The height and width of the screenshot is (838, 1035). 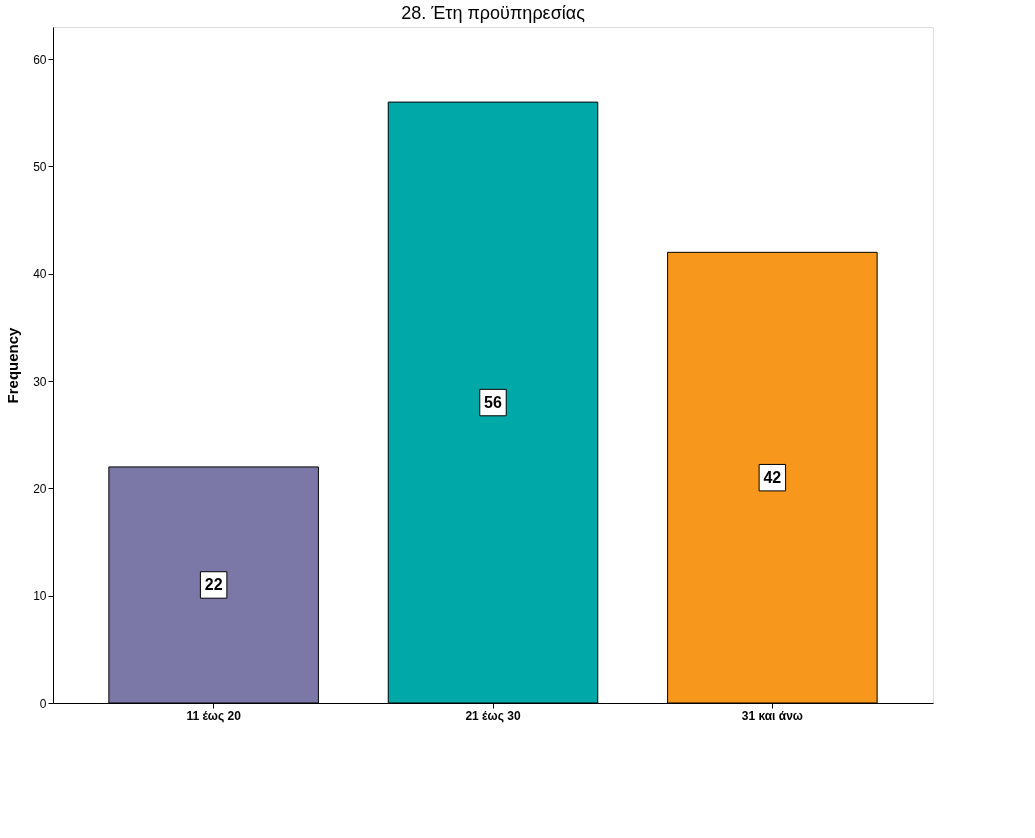 What do you see at coordinates (40, 381) in the screenshot?
I see `y-tick-label: 30` at bounding box center [40, 381].